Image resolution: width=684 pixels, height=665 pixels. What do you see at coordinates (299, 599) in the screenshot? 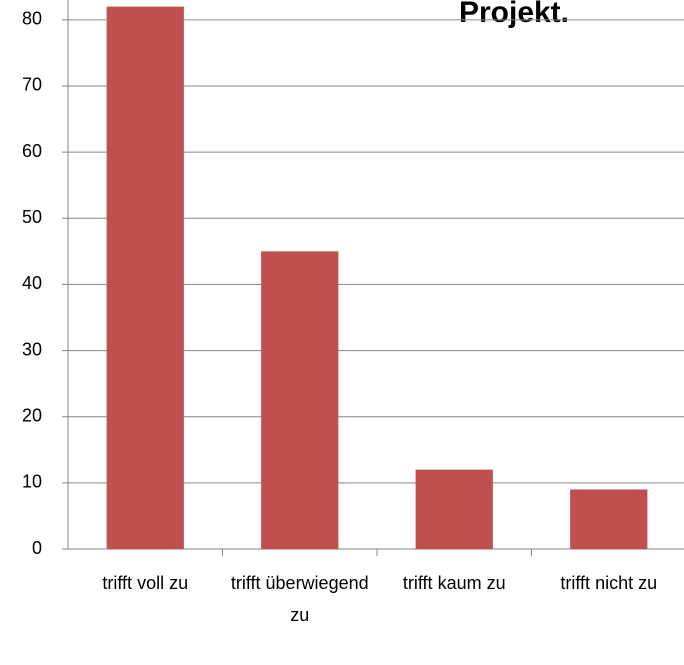
I see `x-tick-label: trifft überwiegend zu` at bounding box center [299, 599].